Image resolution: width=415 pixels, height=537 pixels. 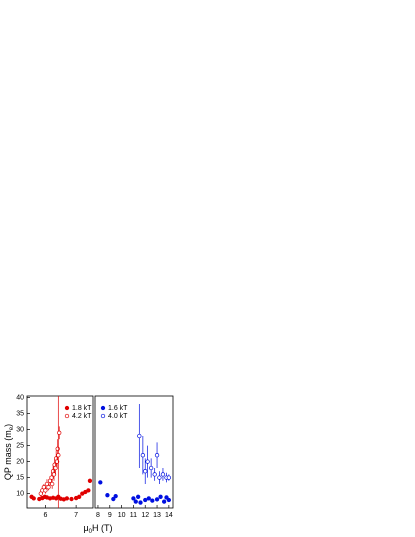 What do you see at coordinates (76, 515) in the screenshot?
I see `x-tick-label: 7` at bounding box center [76, 515].